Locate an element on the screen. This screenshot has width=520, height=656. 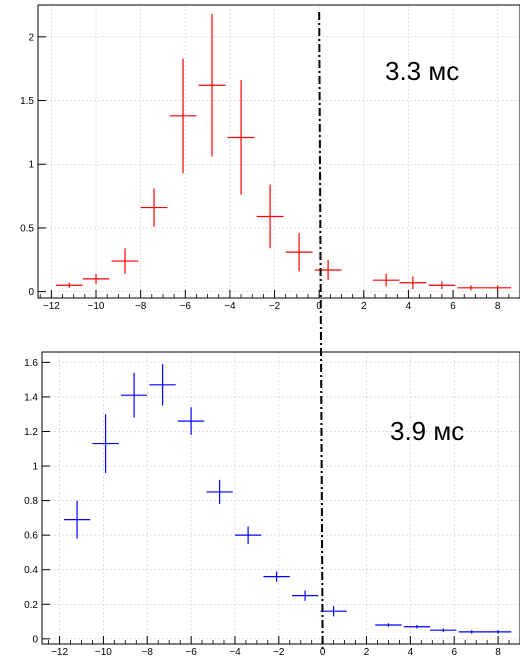
bottom-y-tick-label: 1.2 is located at coordinates (31, 432).